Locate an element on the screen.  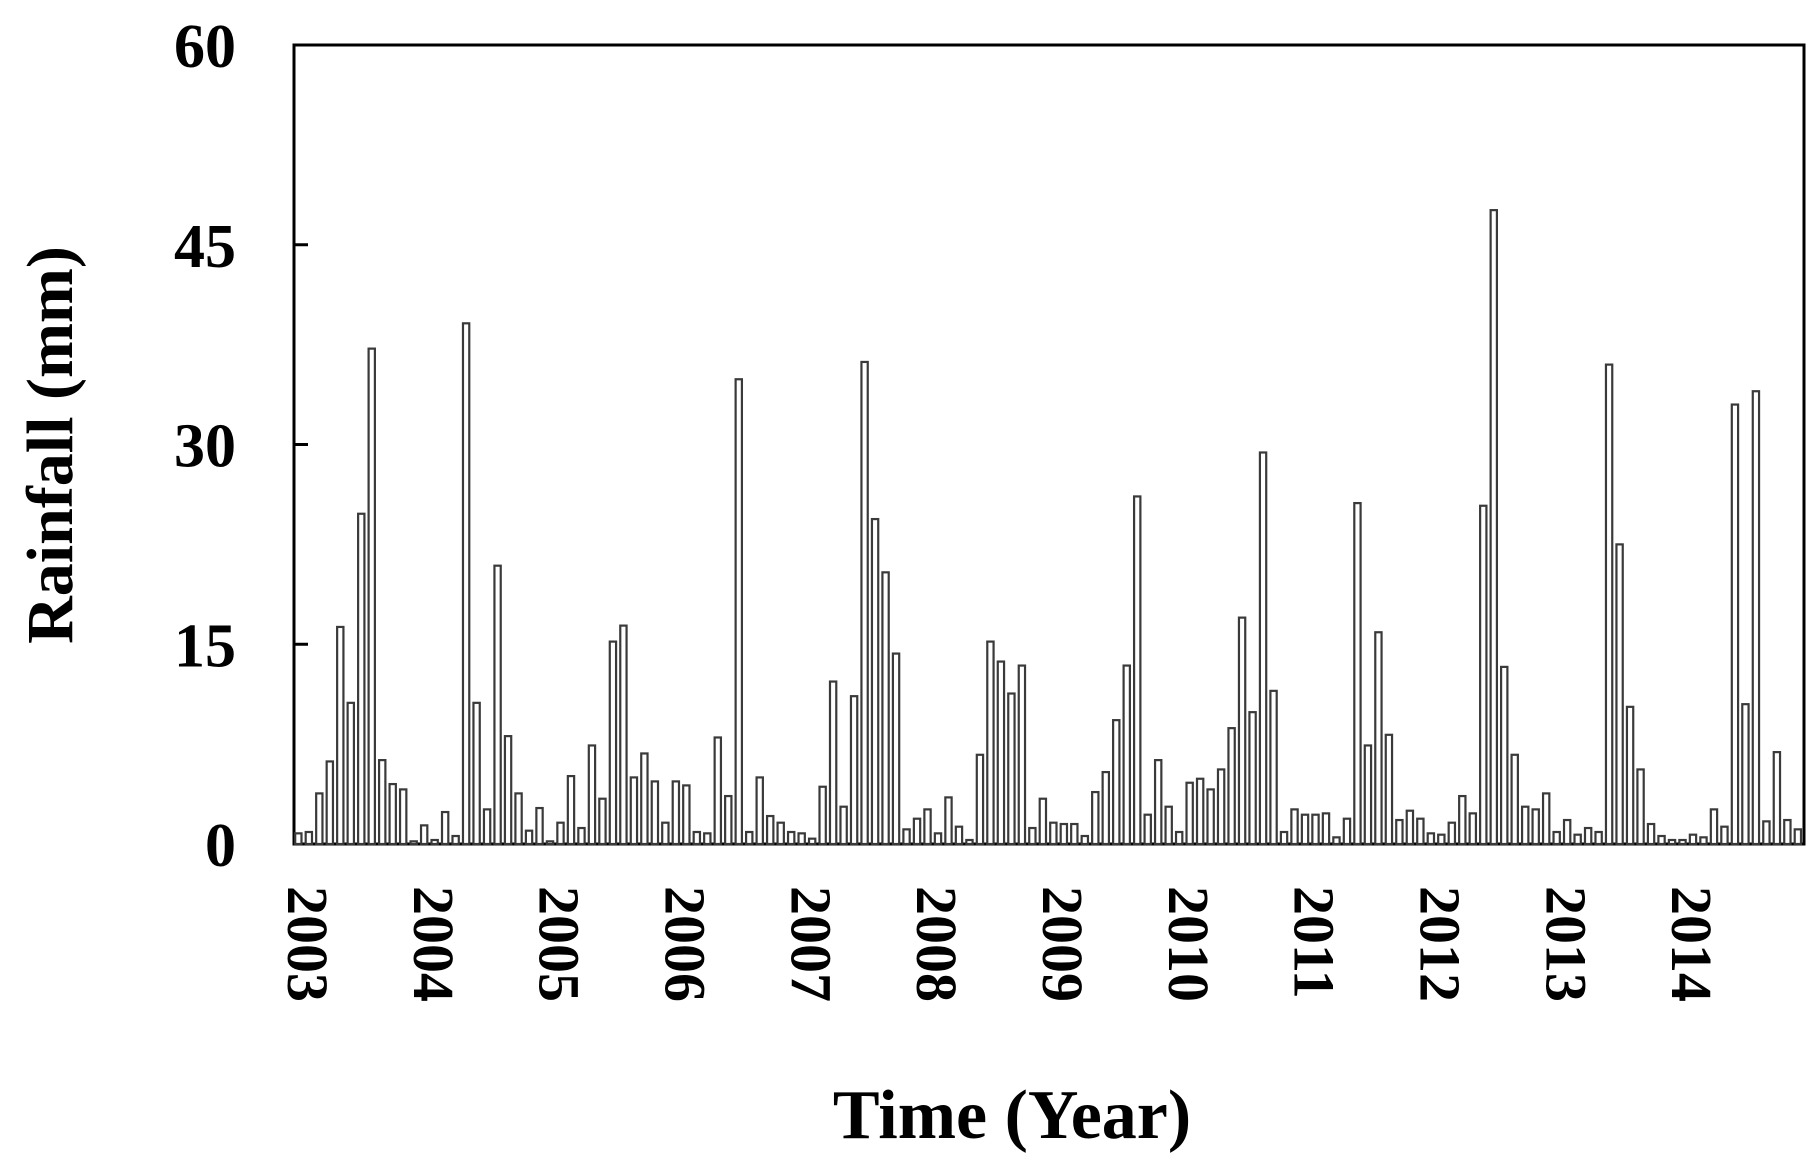
x-tick-label: 2012 is located at coordinates (1440, 944).